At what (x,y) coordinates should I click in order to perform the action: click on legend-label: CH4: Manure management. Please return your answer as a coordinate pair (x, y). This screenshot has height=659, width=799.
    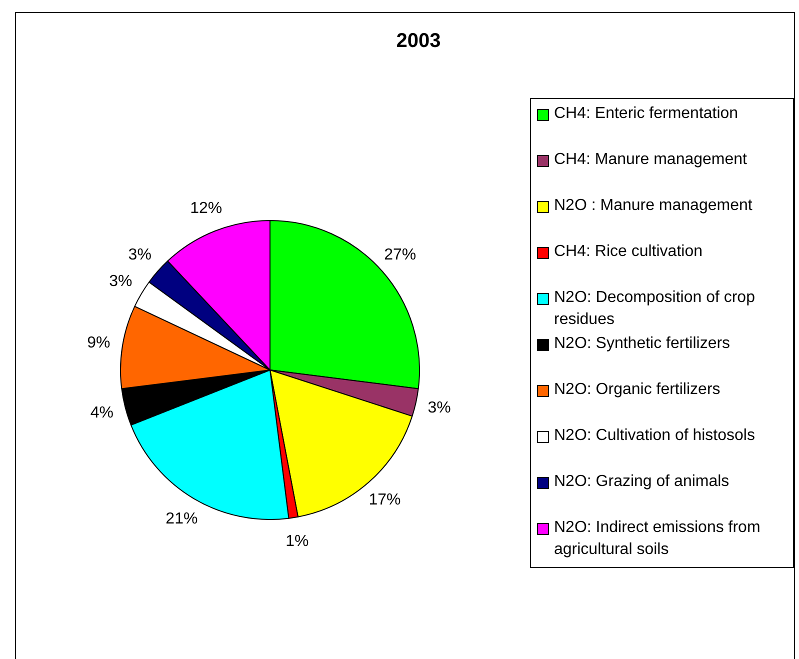
    Looking at the image, I should click on (650, 160).